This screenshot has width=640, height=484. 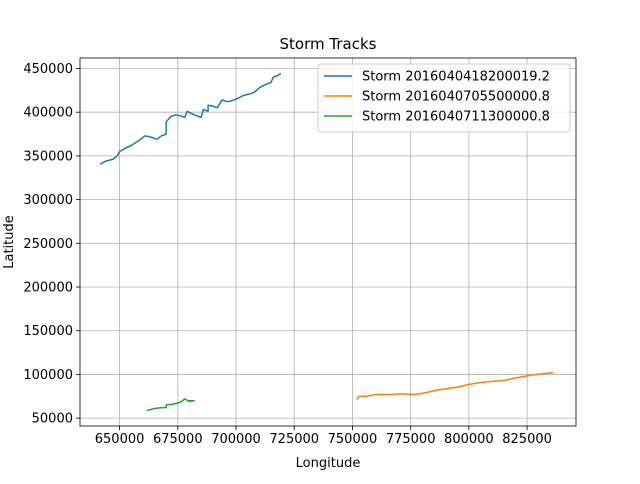 What do you see at coordinates (178, 439) in the screenshot?
I see `x-tick-label: 675000` at bounding box center [178, 439].